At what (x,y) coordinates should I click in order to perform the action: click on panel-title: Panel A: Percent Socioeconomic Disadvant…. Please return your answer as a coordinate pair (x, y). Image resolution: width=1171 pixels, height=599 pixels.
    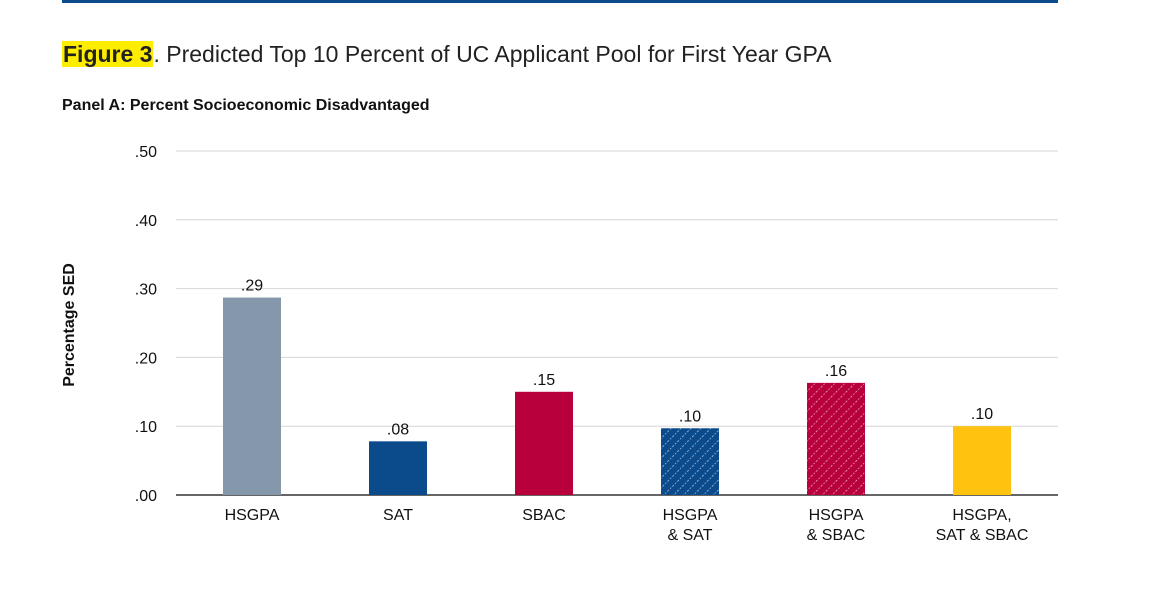
    Looking at the image, I should click on (246, 105).